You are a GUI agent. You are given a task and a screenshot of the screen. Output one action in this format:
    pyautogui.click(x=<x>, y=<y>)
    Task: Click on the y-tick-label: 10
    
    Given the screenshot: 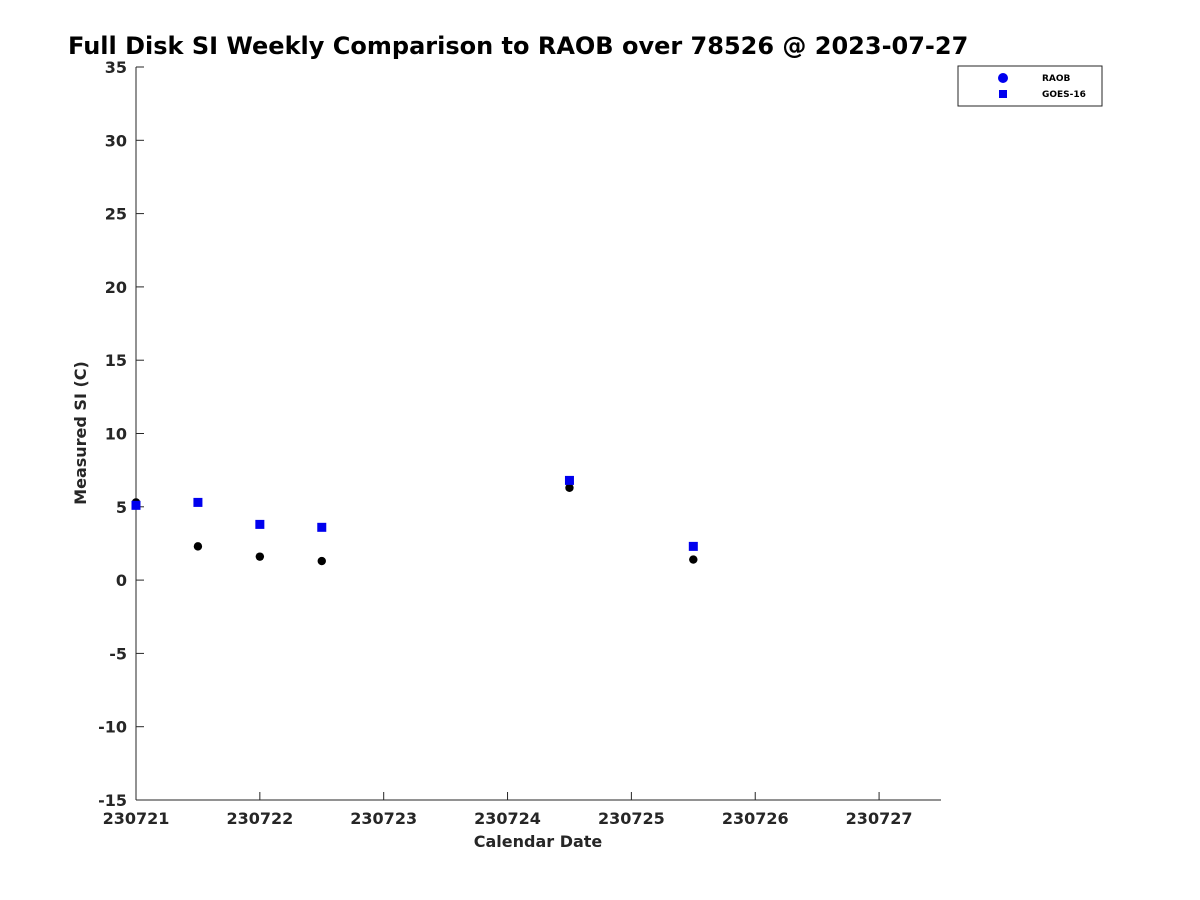 What is the action you would take?
    pyautogui.click(x=116, y=434)
    